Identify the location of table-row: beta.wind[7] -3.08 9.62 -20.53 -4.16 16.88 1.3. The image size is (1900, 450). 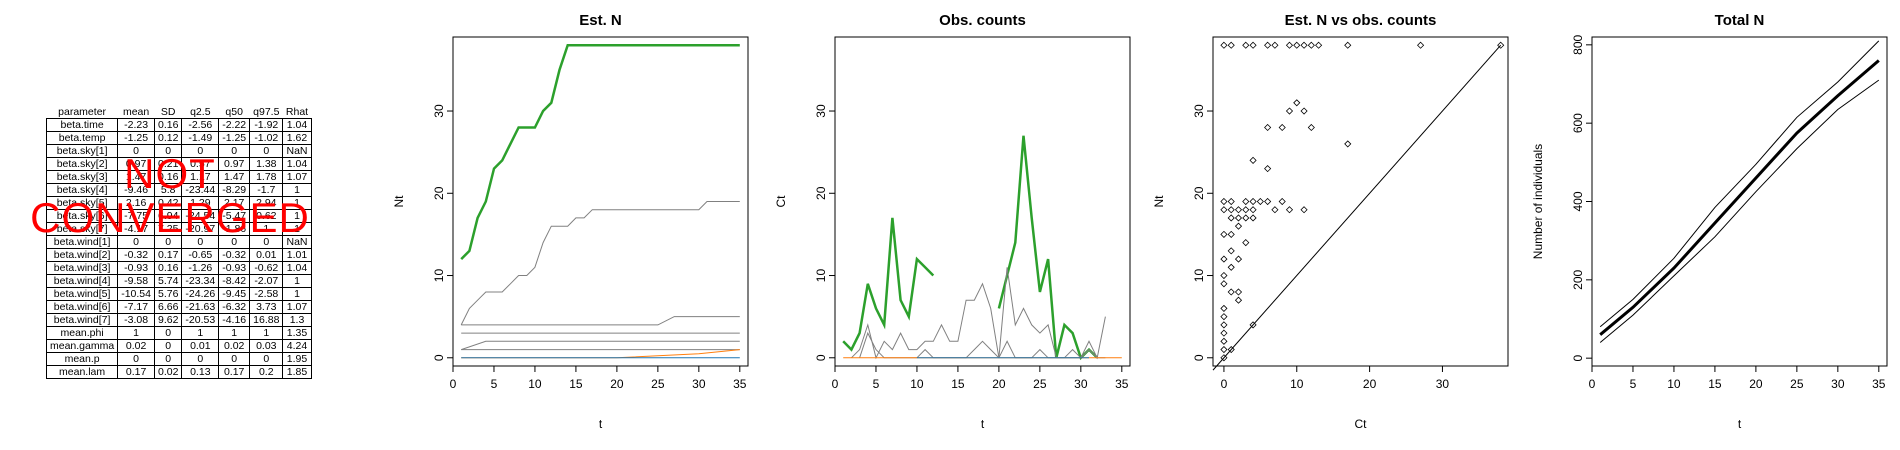
(178, 320).